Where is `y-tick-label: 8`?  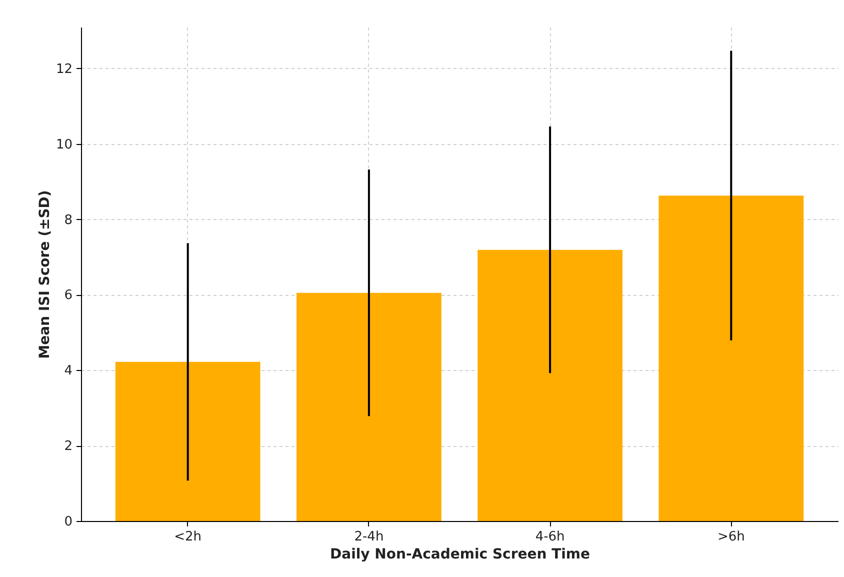 y-tick-label: 8 is located at coordinates (68, 220).